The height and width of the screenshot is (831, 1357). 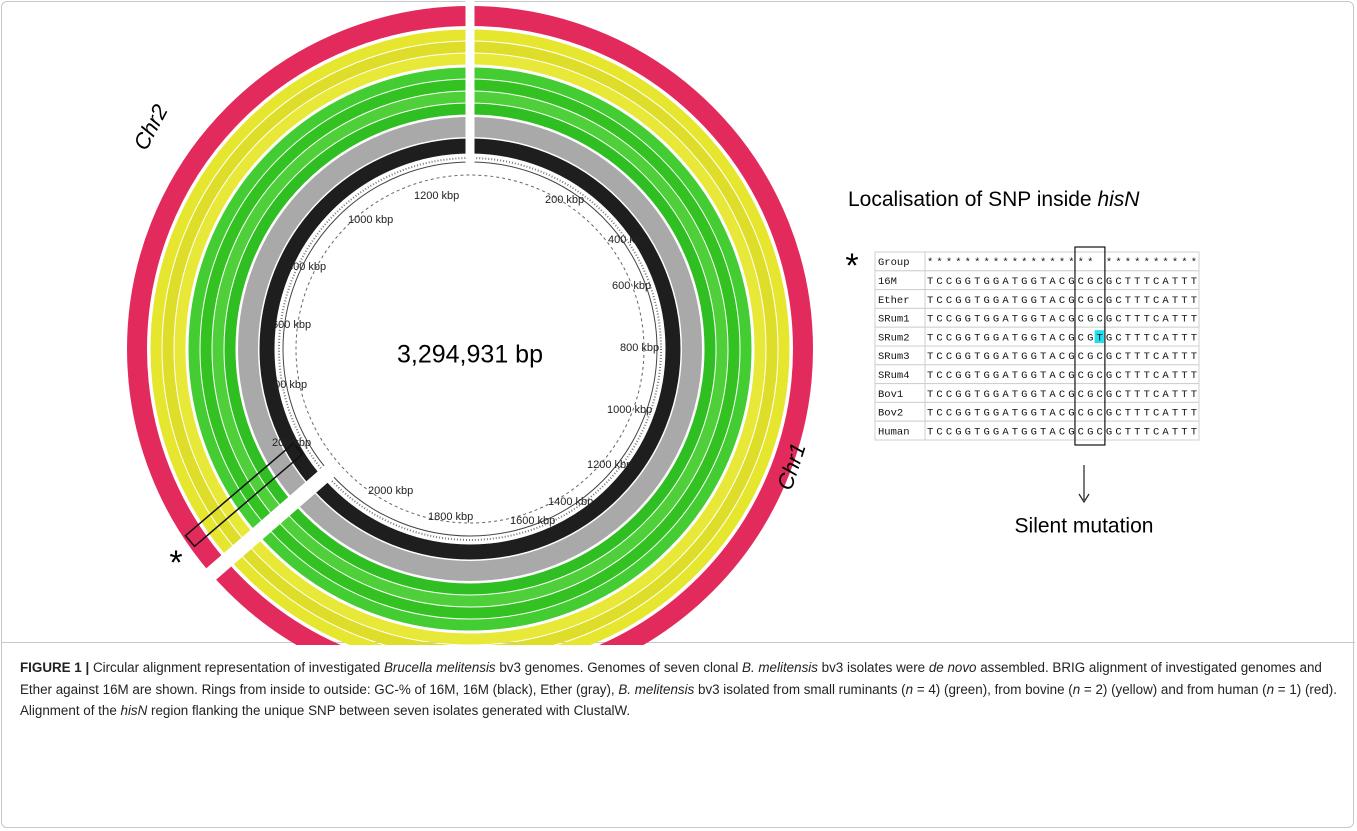 I want to click on chromosome-gap, so click(x=269, y=523).